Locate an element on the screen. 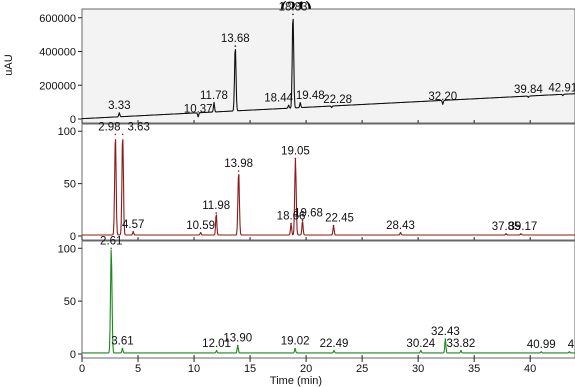 The height and width of the screenshot is (387, 575). peak-label: 2.98 is located at coordinates (109, 127).